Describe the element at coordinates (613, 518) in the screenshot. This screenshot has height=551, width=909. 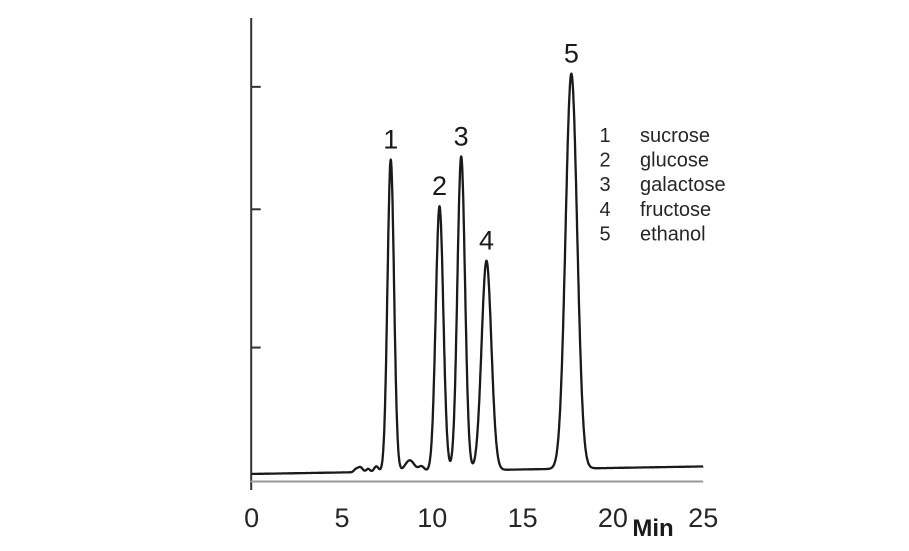
I see `x-tick-label-20: 20` at that location.